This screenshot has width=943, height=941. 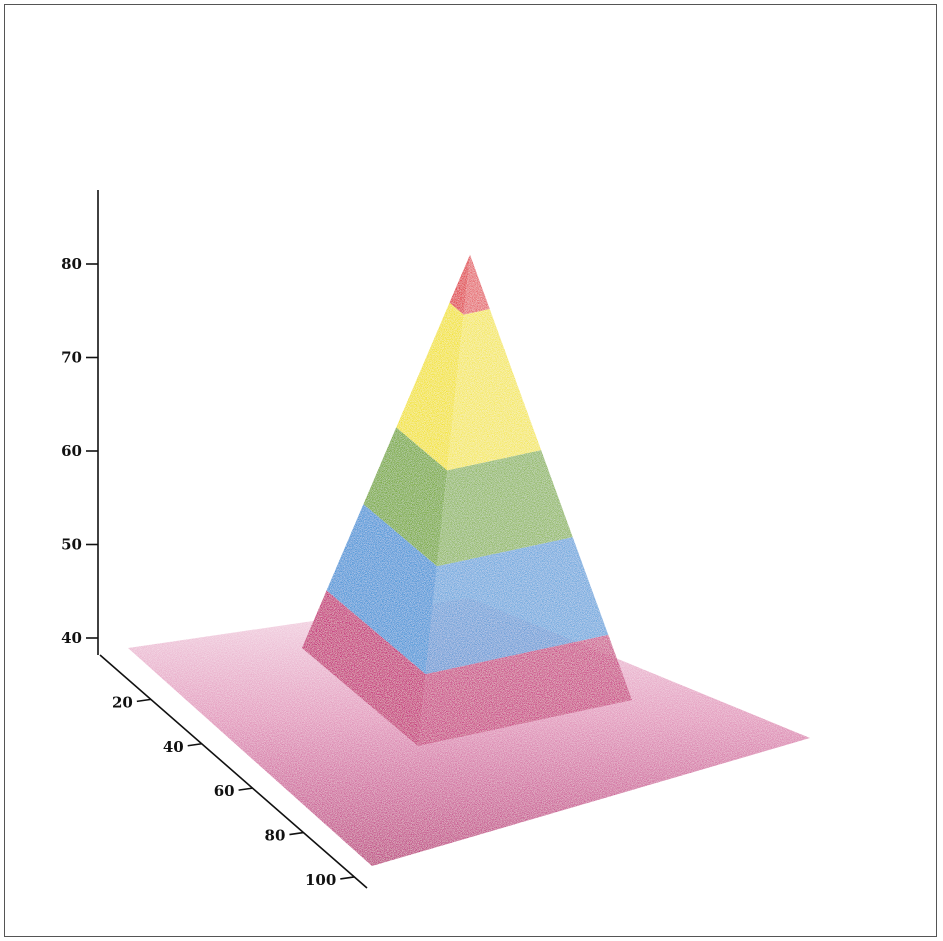 What do you see at coordinates (71, 638) in the screenshot?
I see `z-tick-label-40: 40` at bounding box center [71, 638].